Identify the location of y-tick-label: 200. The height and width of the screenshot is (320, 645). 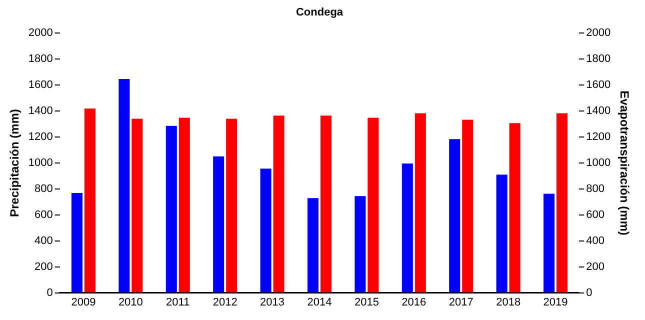
(43, 266).